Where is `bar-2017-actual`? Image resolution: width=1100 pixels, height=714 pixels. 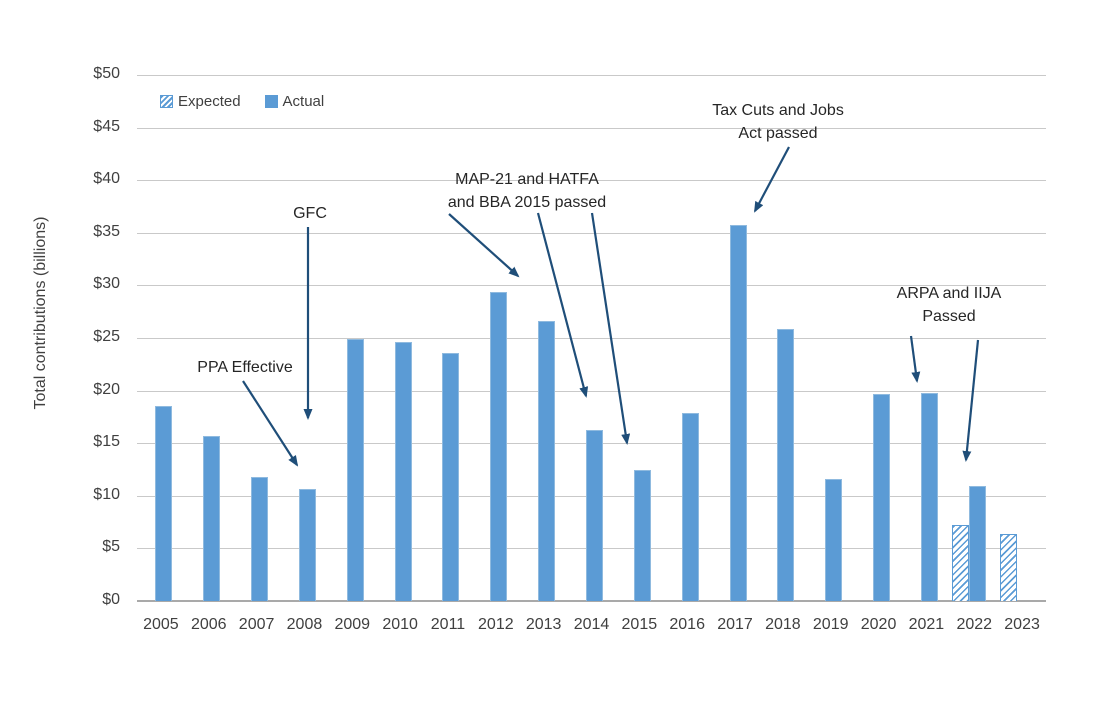 bar-2017-actual is located at coordinates (738, 413).